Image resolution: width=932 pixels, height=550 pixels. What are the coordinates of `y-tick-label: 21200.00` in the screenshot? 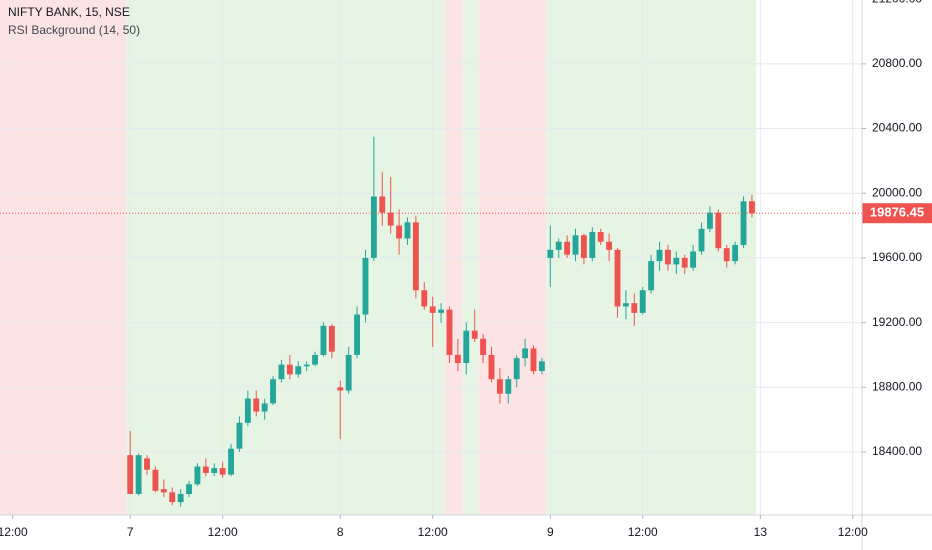 It's located at (897, 2).